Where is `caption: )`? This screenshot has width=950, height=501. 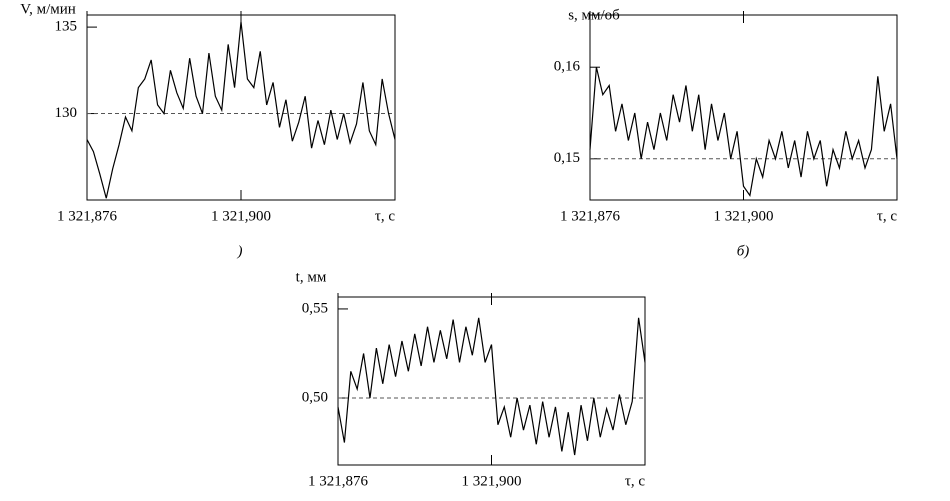 caption: ) is located at coordinates (240, 251).